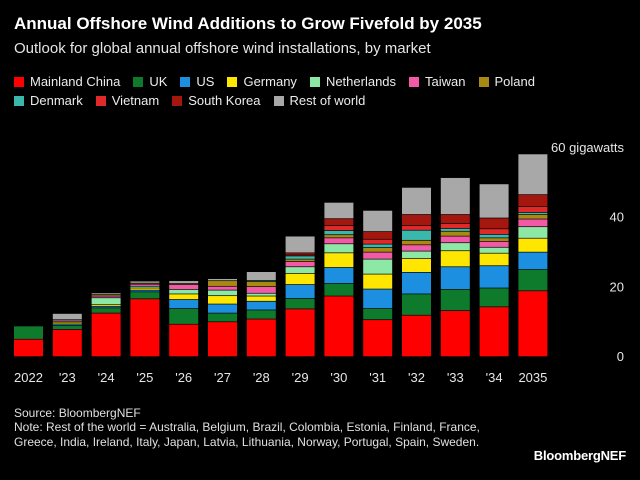 This screenshot has height=480, width=640. I want to click on legend-item-netherlands: Netherlands, so click(353, 81).